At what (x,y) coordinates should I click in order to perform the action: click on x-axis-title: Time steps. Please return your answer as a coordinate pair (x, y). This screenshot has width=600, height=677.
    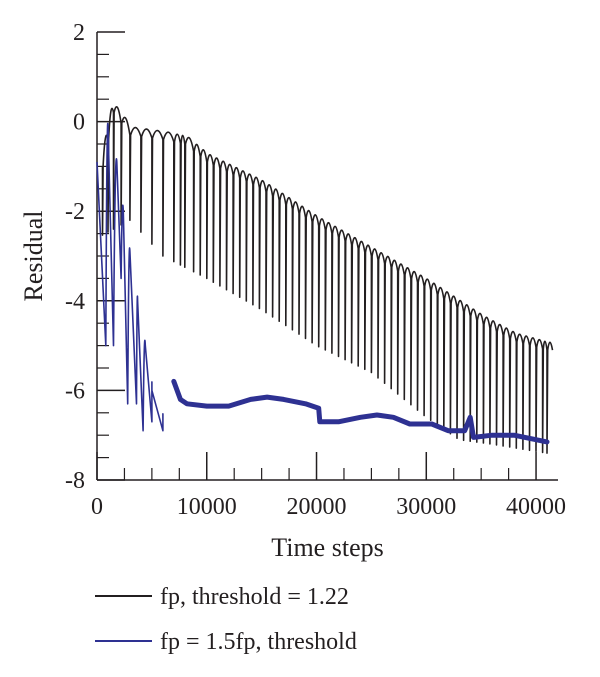
    Looking at the image, I should click on (327, 547).